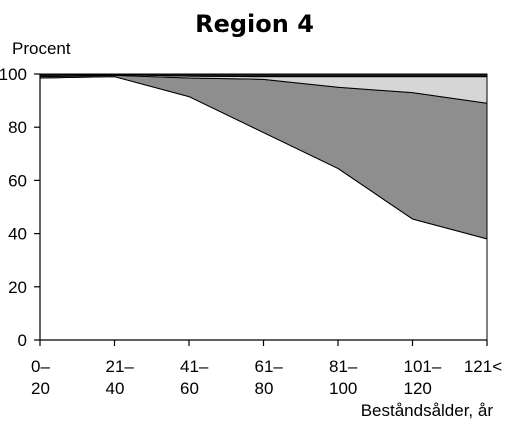  I want to click on x-tick-label: 20, so click(40, 388).